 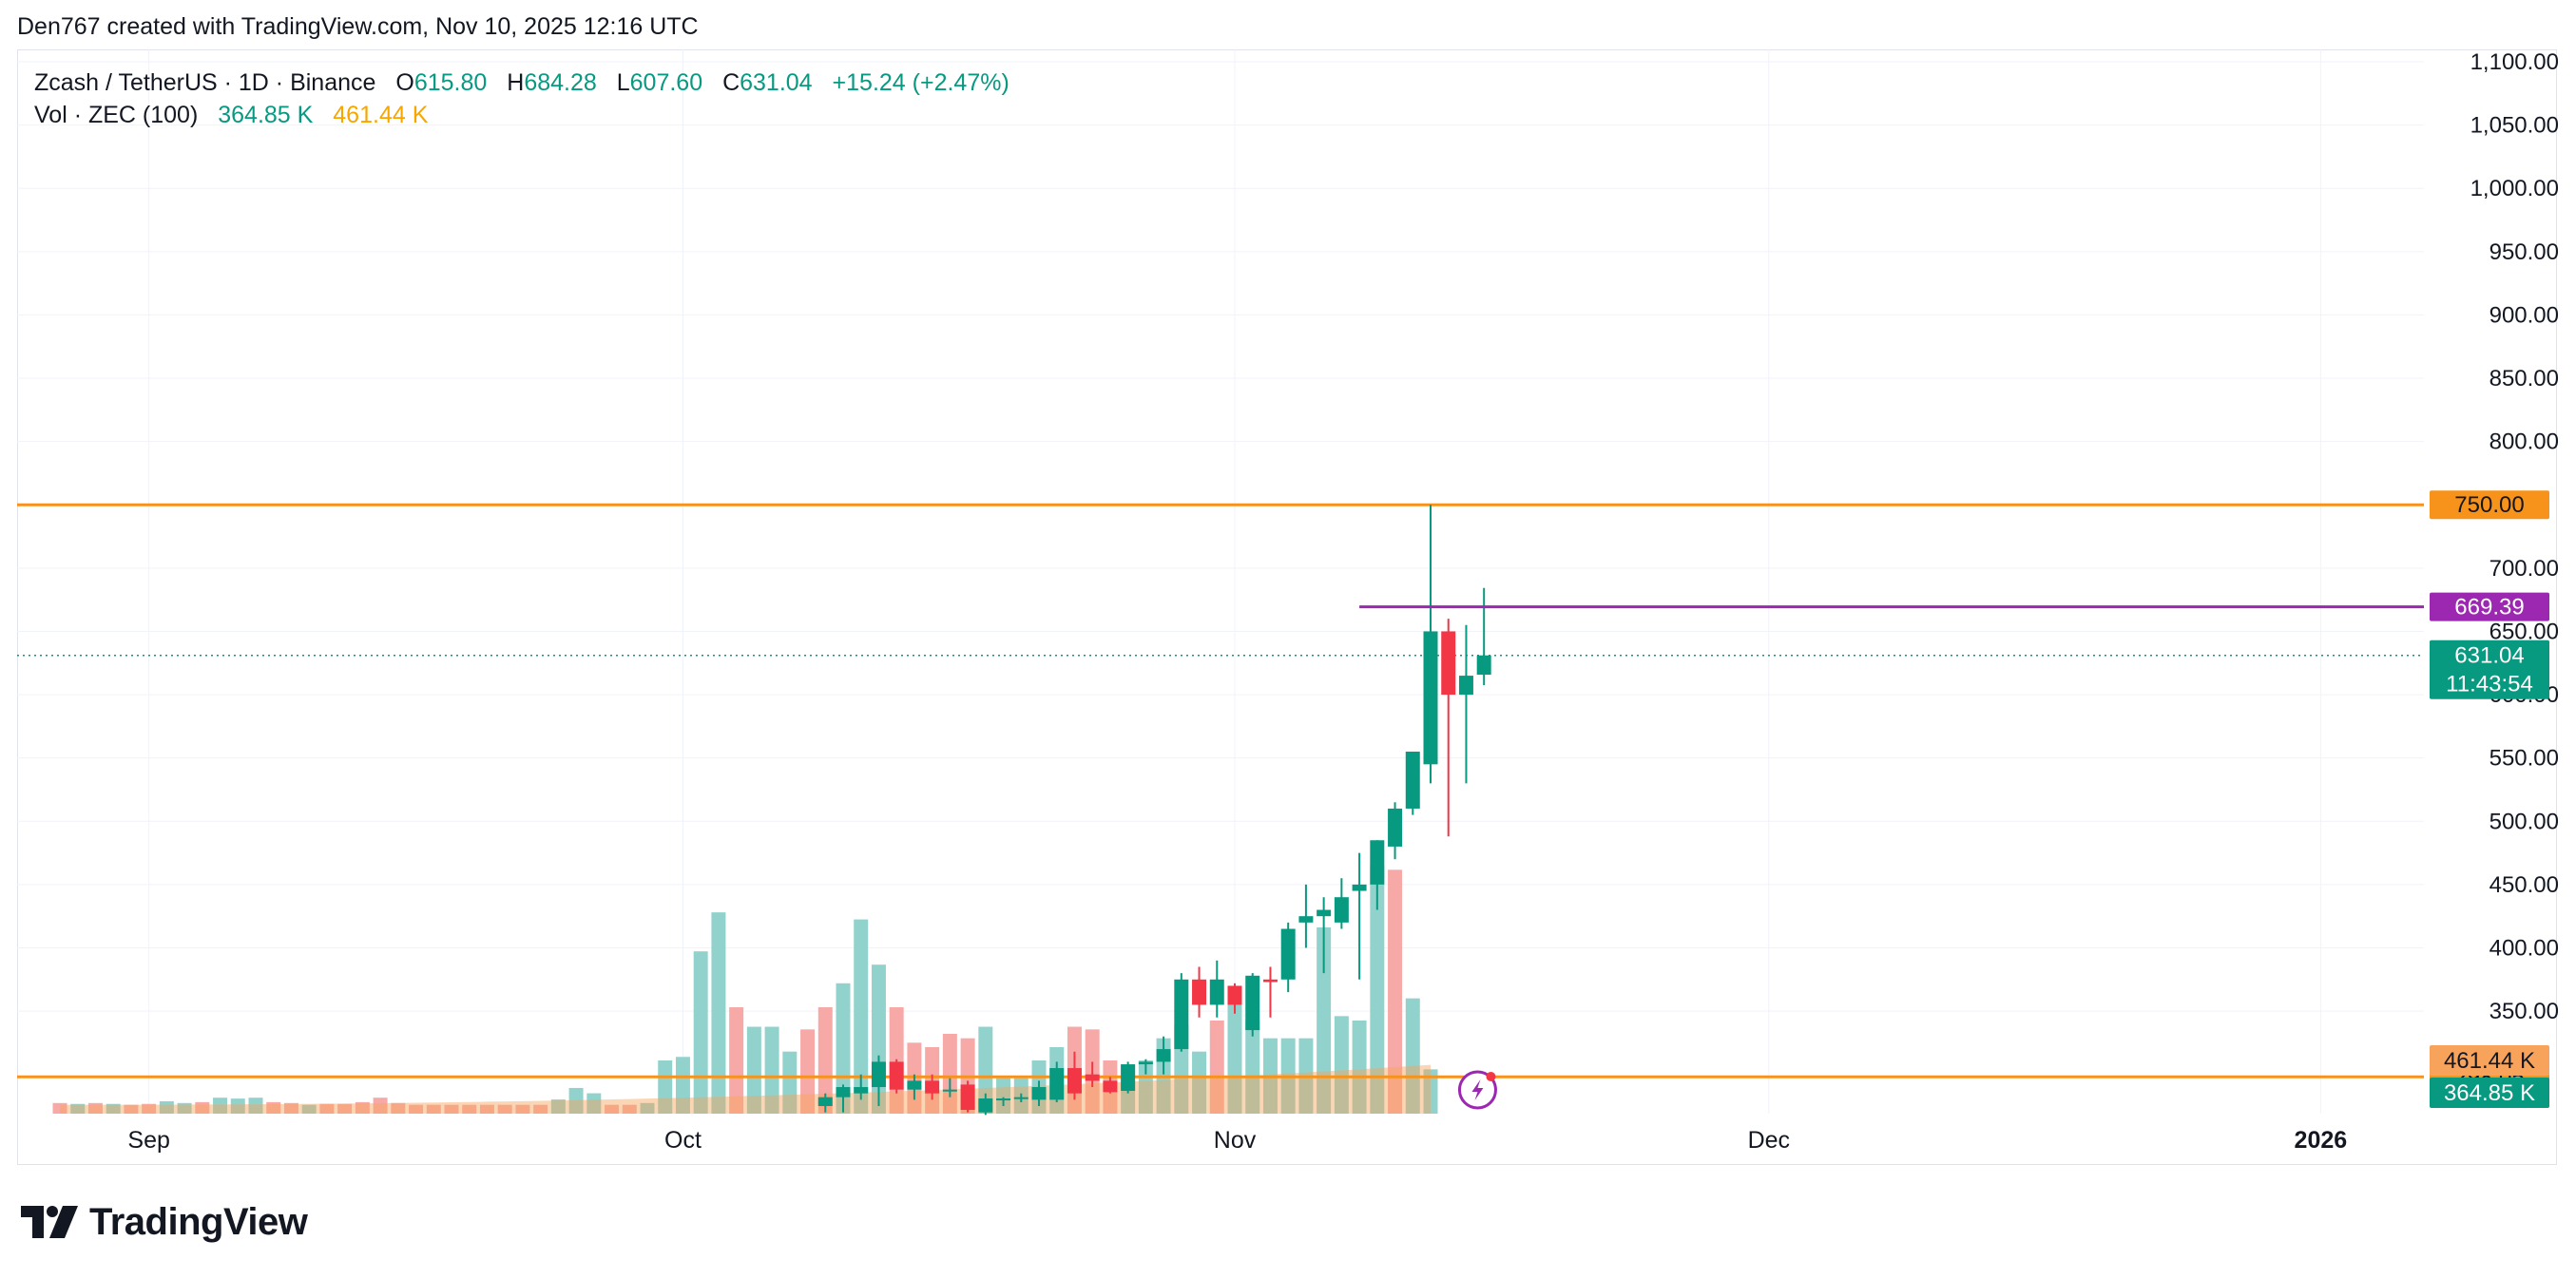 What do you see at coordinates (1477, 1090) in the screenshot?
I see `lightning-icon` at bounding box center [1477, 1090].